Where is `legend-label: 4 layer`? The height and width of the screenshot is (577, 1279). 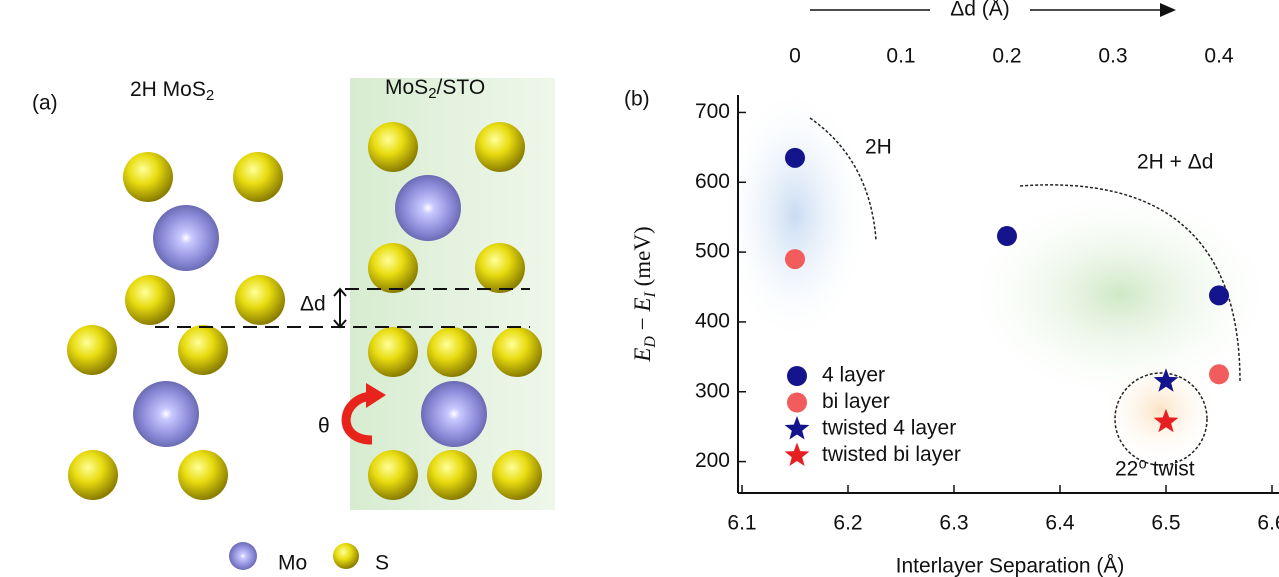
legend-label: 4 layer is located at coordinates (853, 375).